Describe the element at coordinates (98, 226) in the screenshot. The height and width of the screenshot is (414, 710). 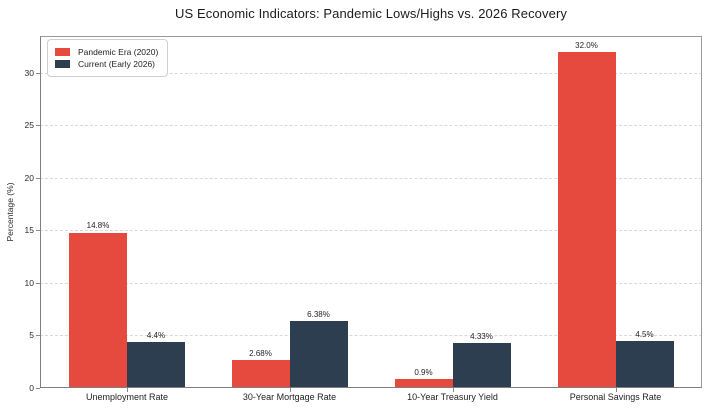
I see `bar-value-label: 14.8%` at that location.